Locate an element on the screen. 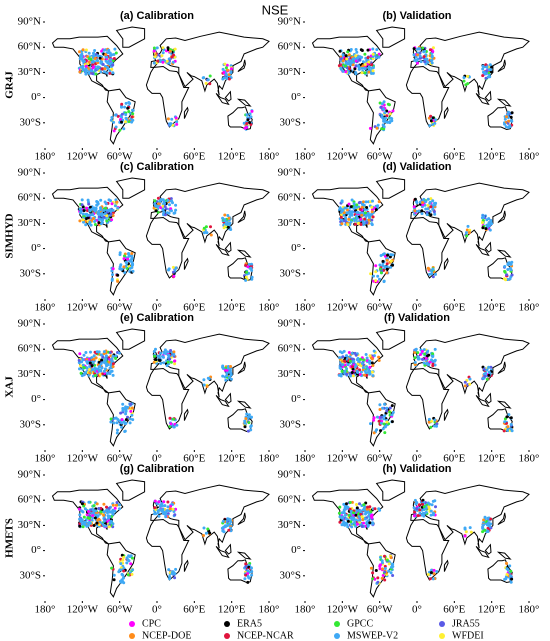  legend-label: NCEP-NCAR is located at coordinates (265, 635).